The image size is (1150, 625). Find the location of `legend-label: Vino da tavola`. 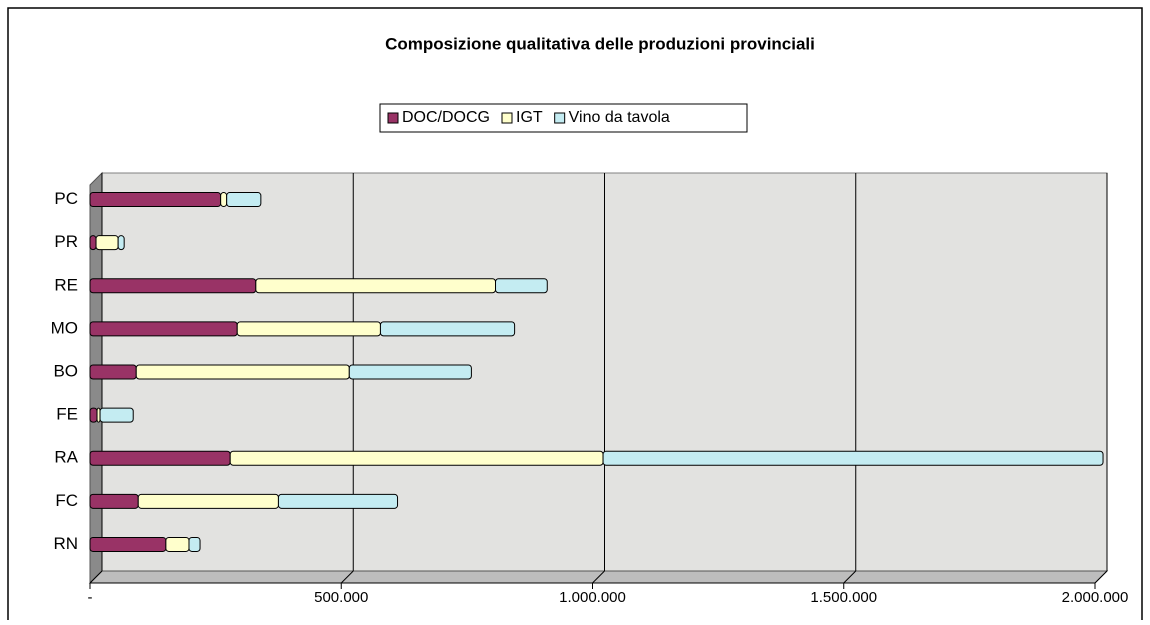

legend-label: Vino da tavola is located at coordinates (619, 117).